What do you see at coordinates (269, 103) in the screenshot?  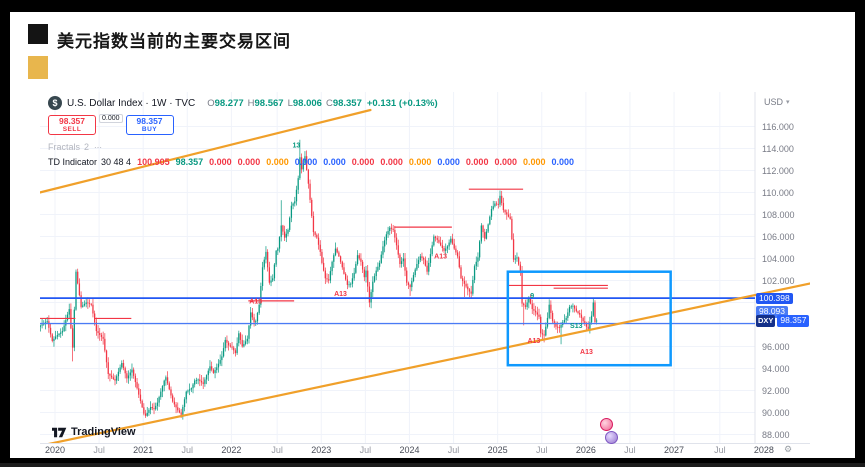 I see `ohlc-value: 98.567` at bounding box center [269, 103].